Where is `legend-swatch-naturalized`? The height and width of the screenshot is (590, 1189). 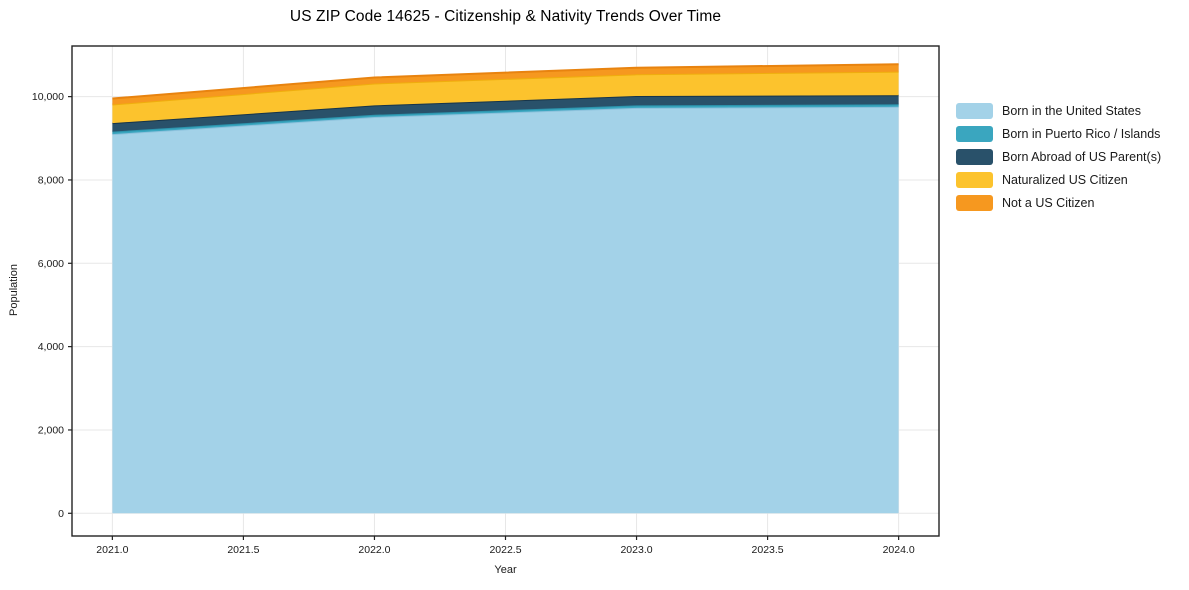
legend-swatch-naturalized is located at coordinates (974, 180).